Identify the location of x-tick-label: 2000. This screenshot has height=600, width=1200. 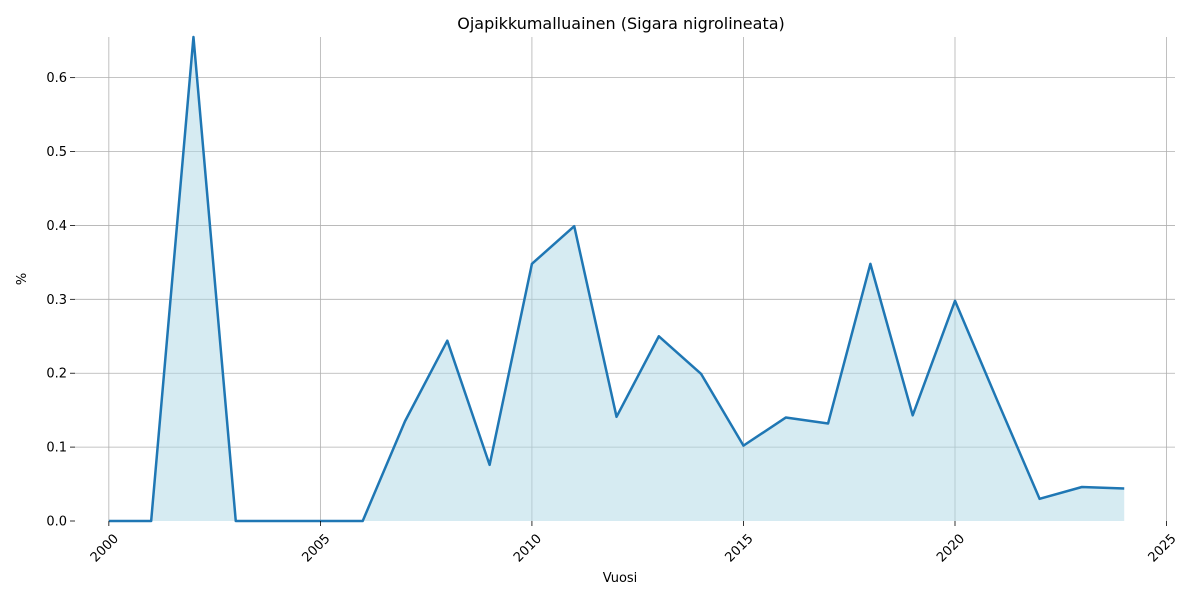
(105, 548).